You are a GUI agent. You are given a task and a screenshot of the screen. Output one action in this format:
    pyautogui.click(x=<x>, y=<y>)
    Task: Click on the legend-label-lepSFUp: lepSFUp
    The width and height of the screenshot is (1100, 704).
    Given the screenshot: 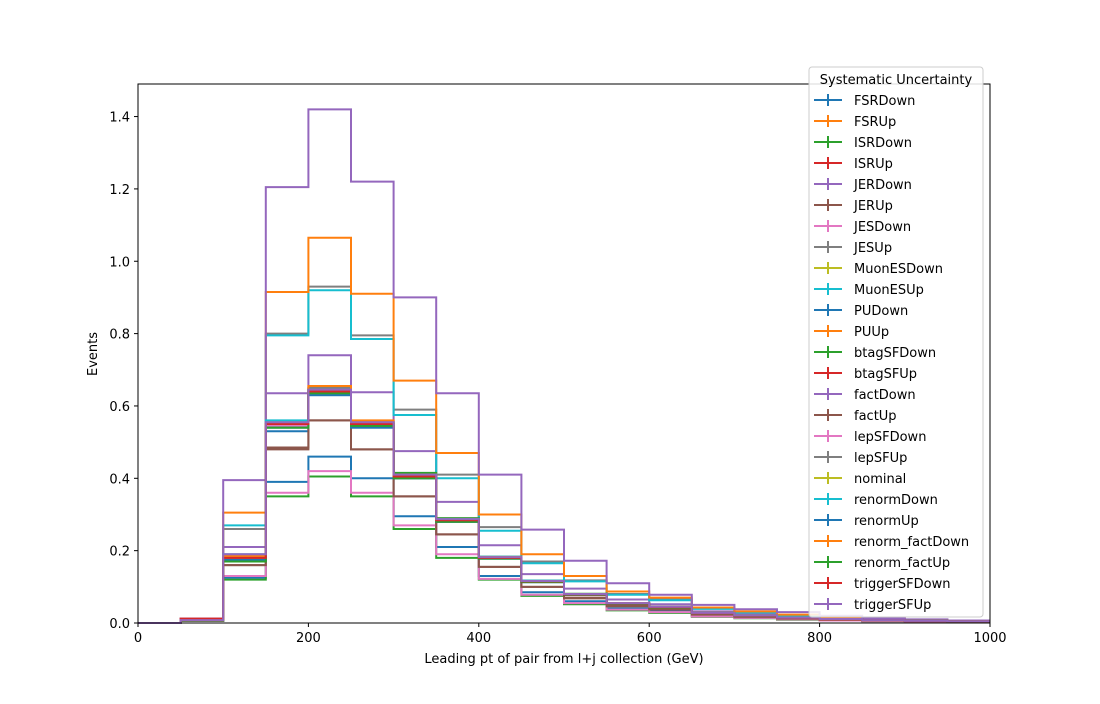 What is the action you would take?
    pyautogui.click(x=880, y=458)
    